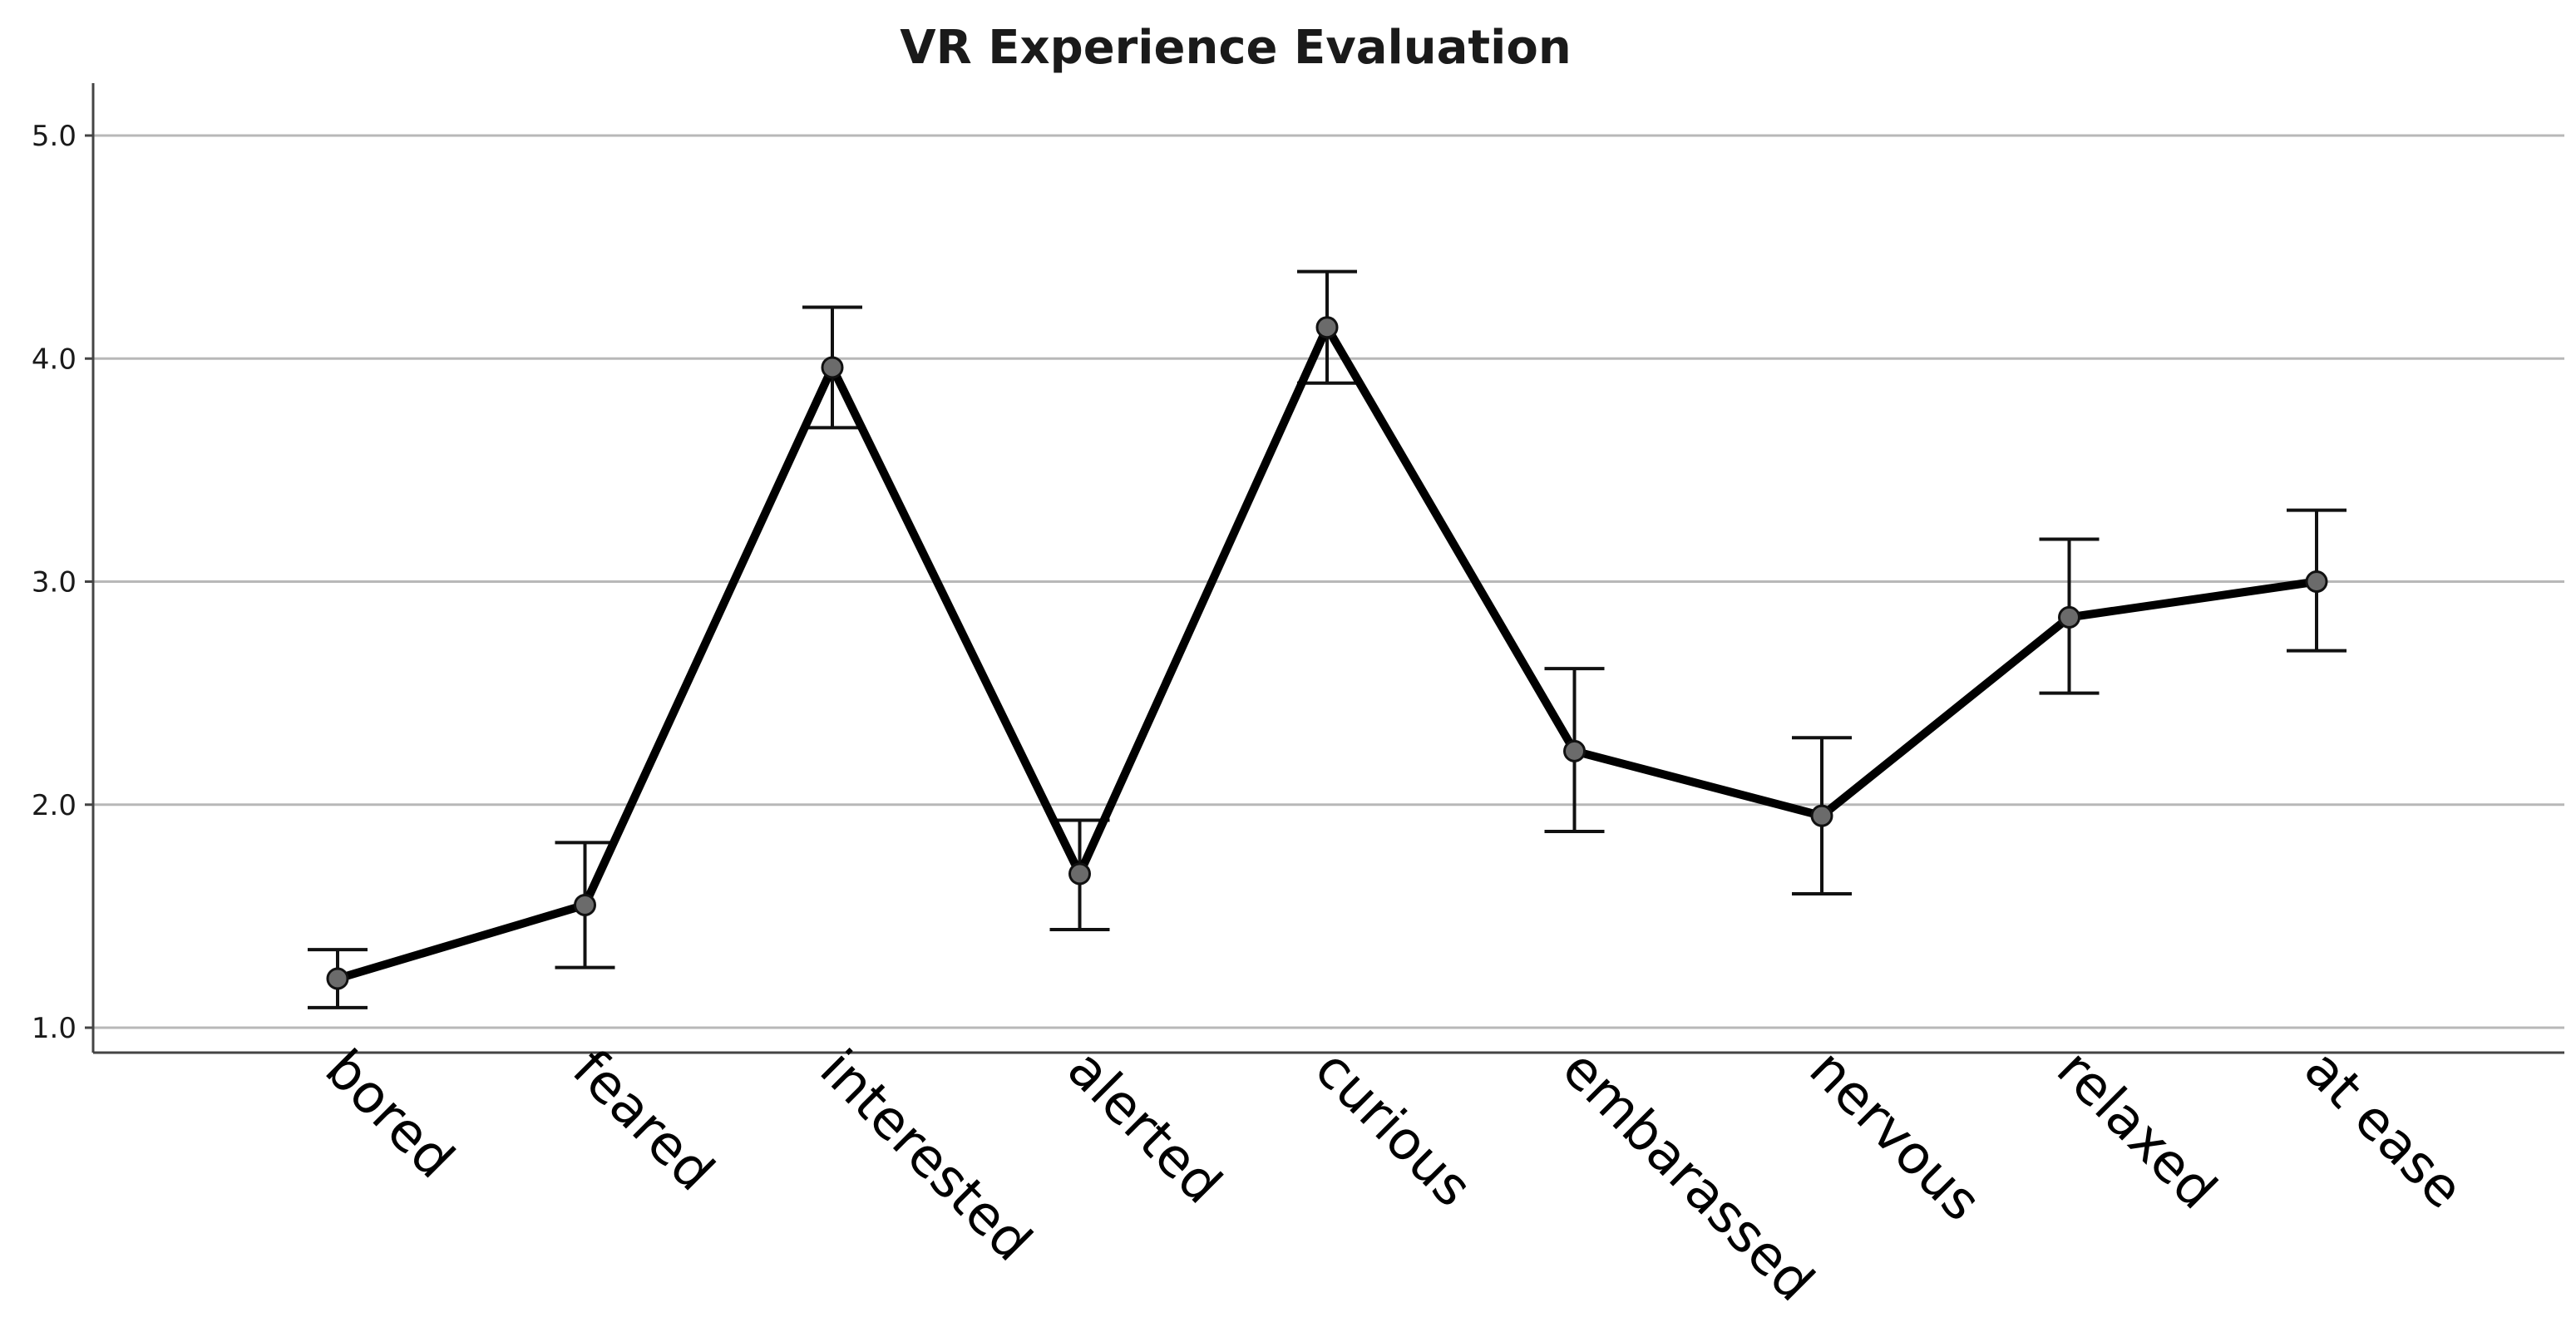 The image size is (2576, 1332). Describe the element at coordinates (54, 805) in the screenshot. I see `y-tick-label: 2.0` at that location.